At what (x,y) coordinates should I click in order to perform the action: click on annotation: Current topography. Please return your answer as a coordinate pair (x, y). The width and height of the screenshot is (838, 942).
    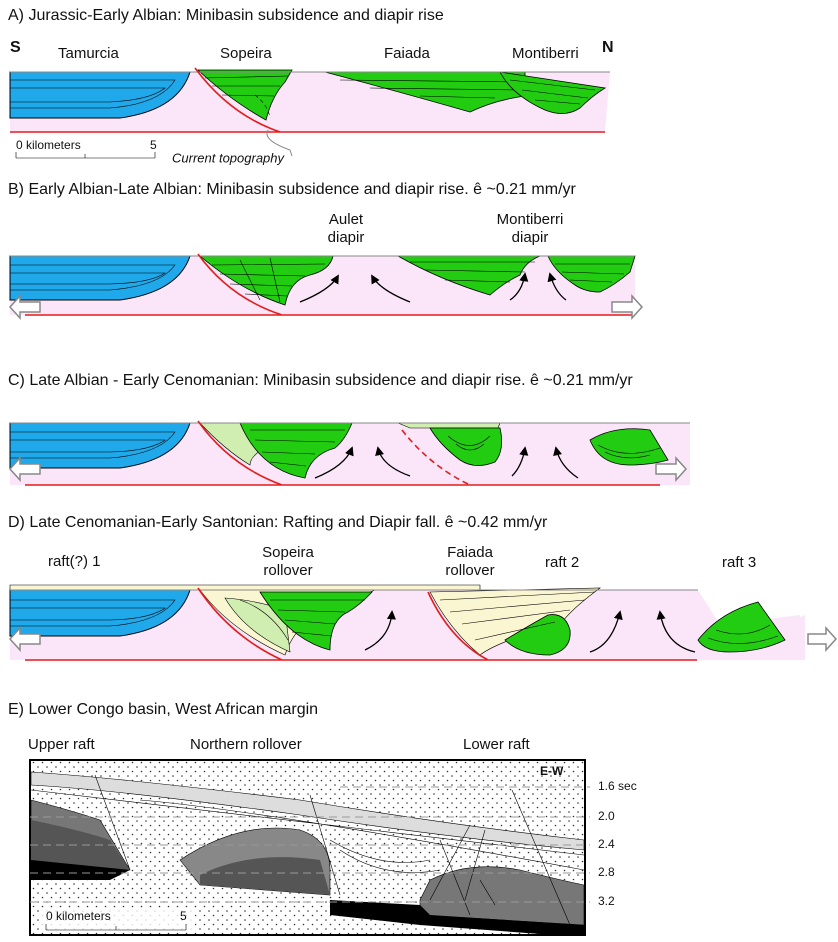
    Looking at the image, I should click on (229, 157).